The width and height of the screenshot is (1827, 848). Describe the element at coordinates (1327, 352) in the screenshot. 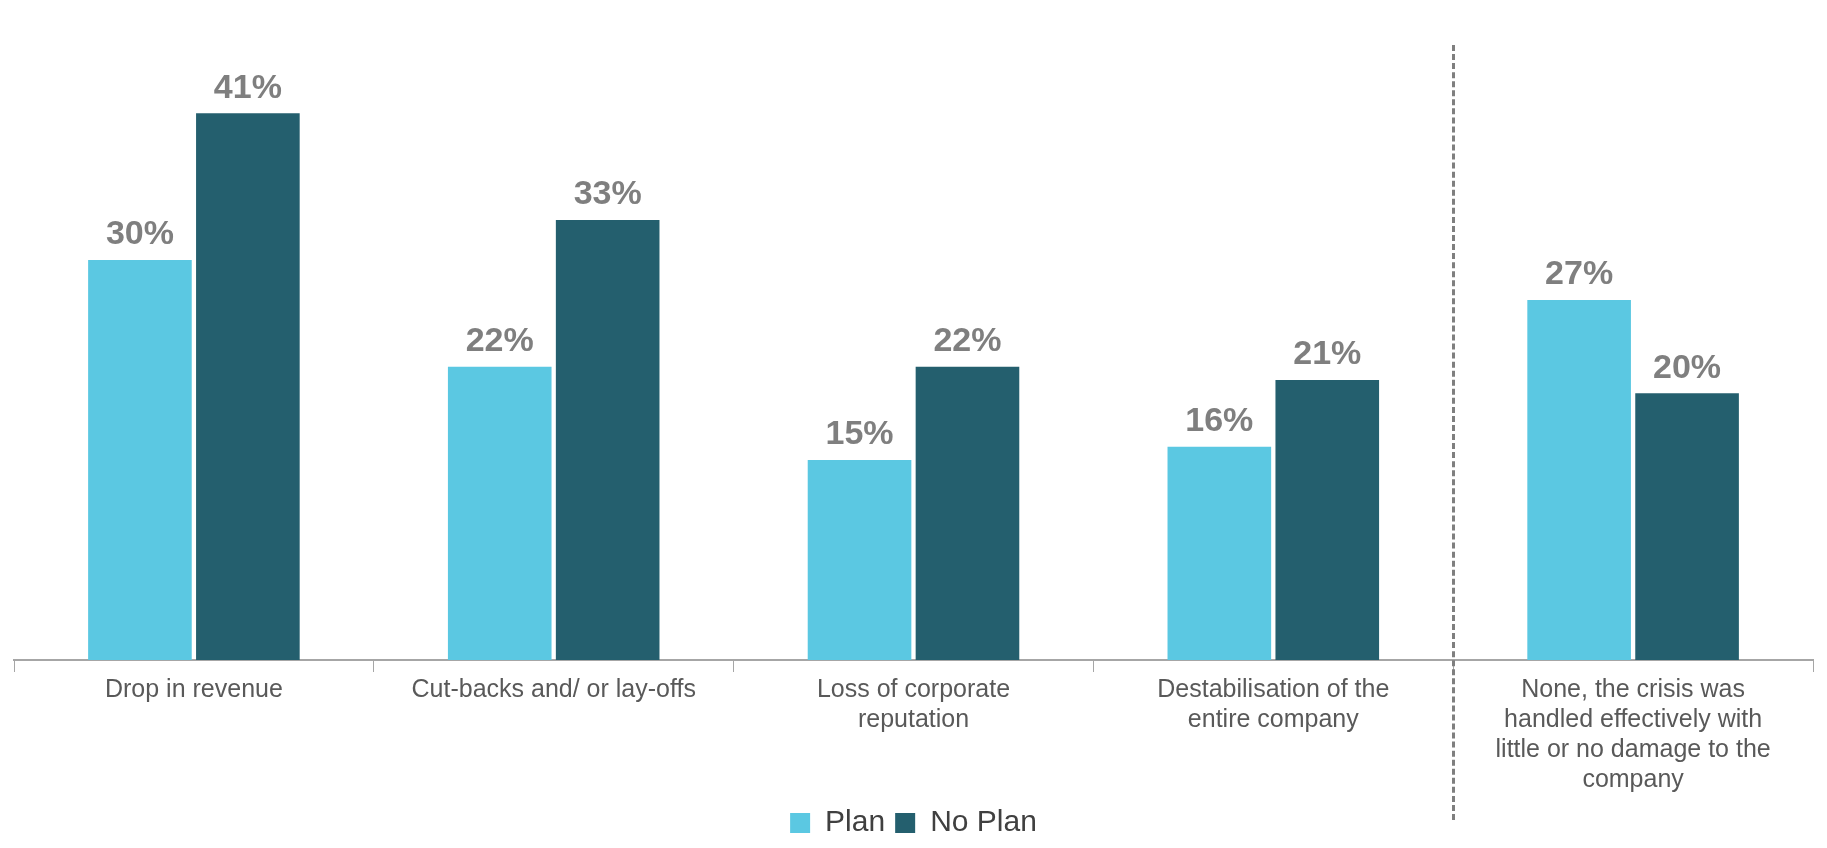

I see `data-label: 21%` at that location.